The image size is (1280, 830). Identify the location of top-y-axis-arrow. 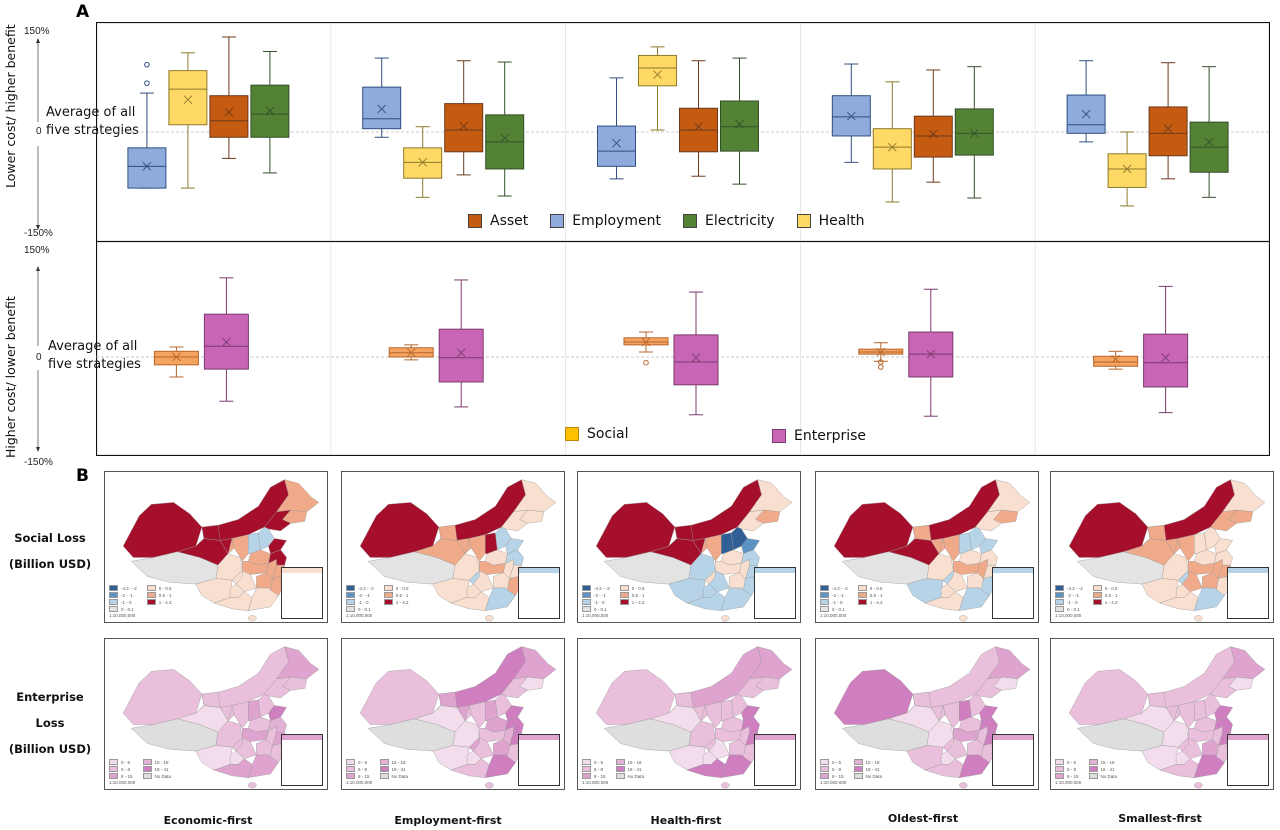
(38, 134).